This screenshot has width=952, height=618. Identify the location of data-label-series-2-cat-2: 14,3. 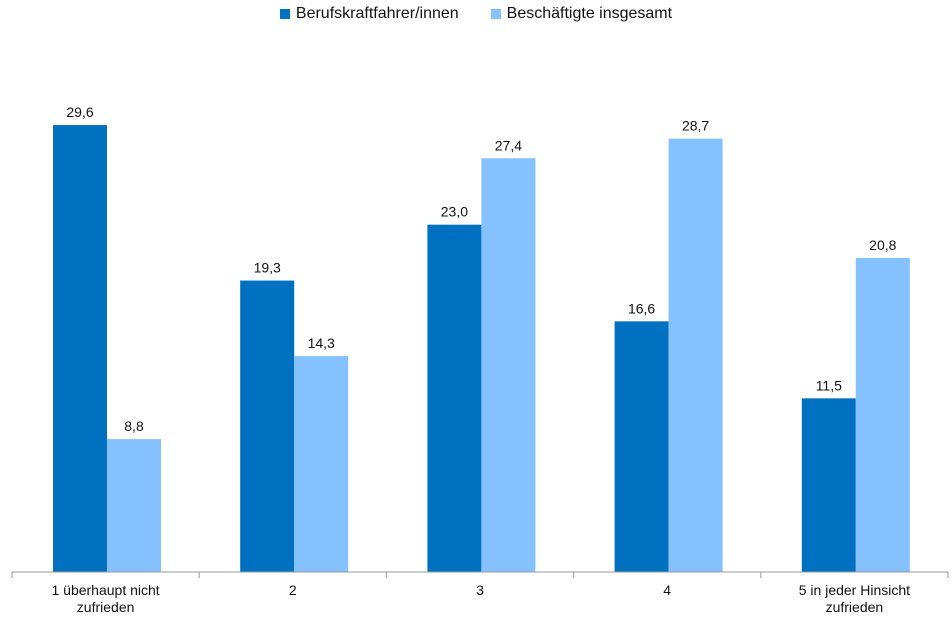
(321, 343).